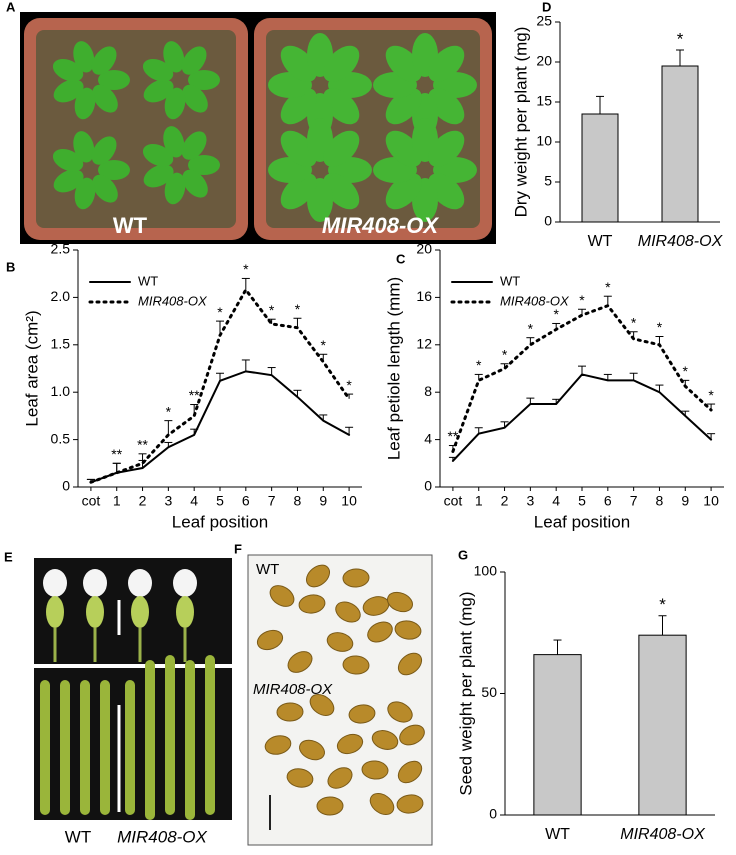  I want to click on x-tick-label: WT, so click(600, 241).